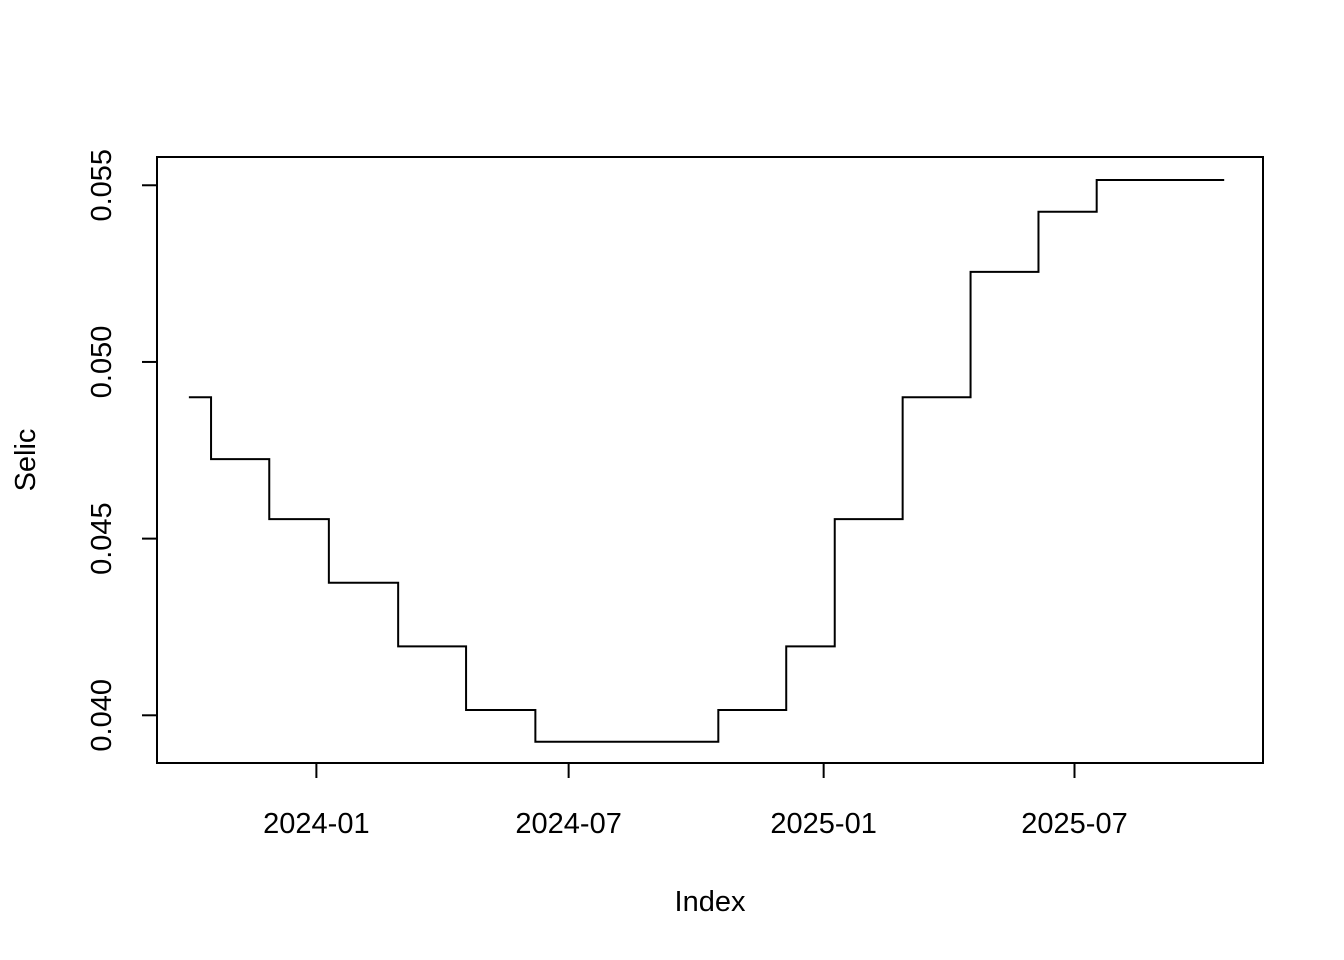 This screenshot has width=1344, height=960. What do you see at coordinates (316, 824) in the screenshot?
I see `x-tick-label: 2024-01` at bounding box center [316, 824].